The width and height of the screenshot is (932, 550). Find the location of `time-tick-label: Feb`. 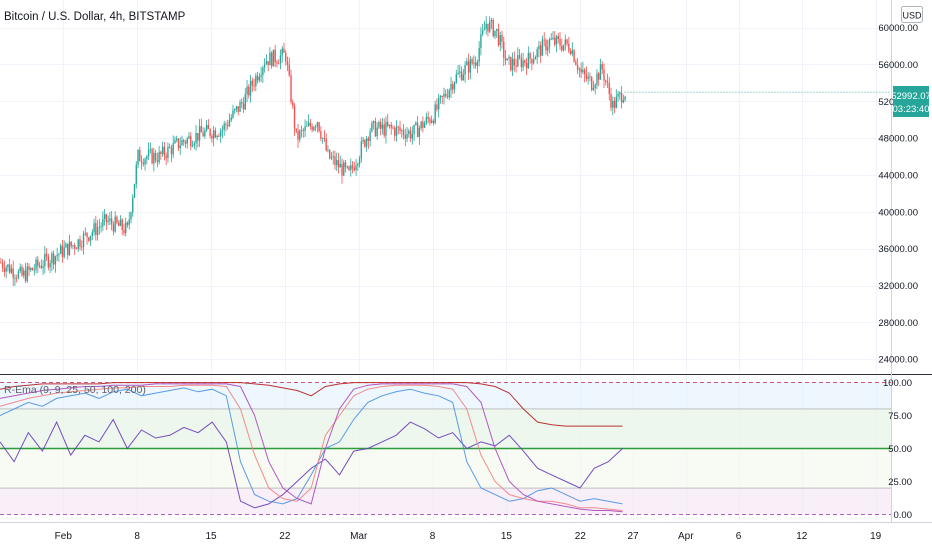

time-tick-label: Feb is located at coordinates (64, 536).